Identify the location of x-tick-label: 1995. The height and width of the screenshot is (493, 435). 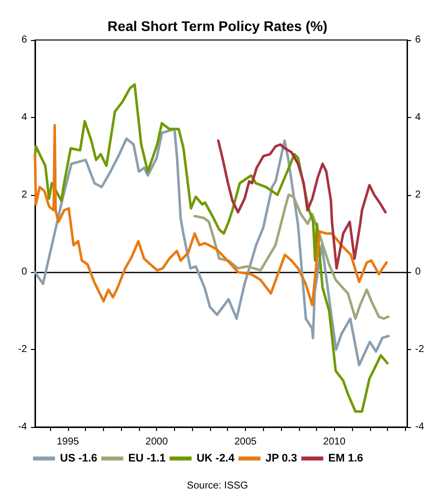
(68, 442).